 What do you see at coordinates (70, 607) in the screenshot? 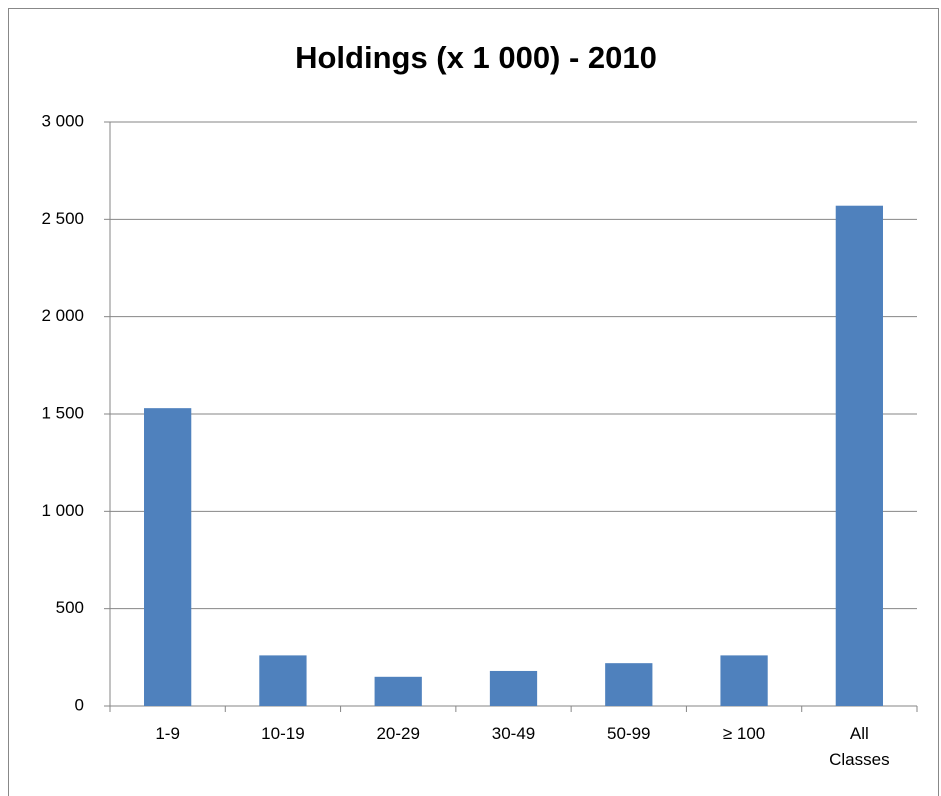
I see `y-tick-label: 500` at bounding box center [70, 607].